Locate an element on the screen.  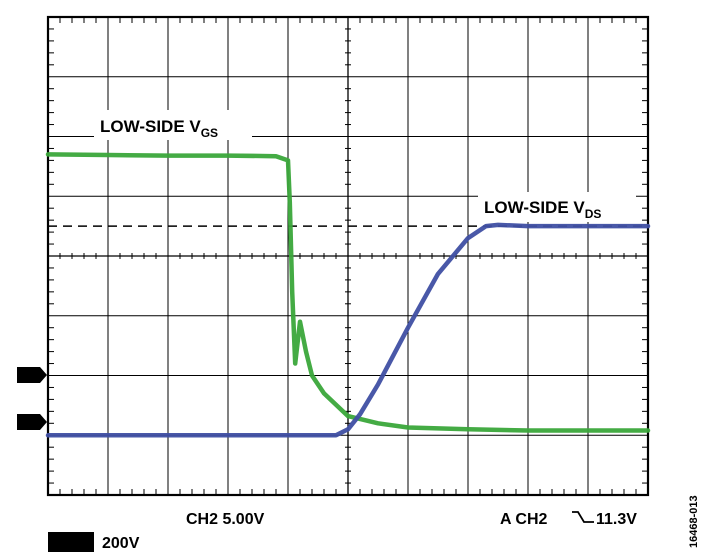
channel-3-marker: 3 is located at coordinates (32, 422).